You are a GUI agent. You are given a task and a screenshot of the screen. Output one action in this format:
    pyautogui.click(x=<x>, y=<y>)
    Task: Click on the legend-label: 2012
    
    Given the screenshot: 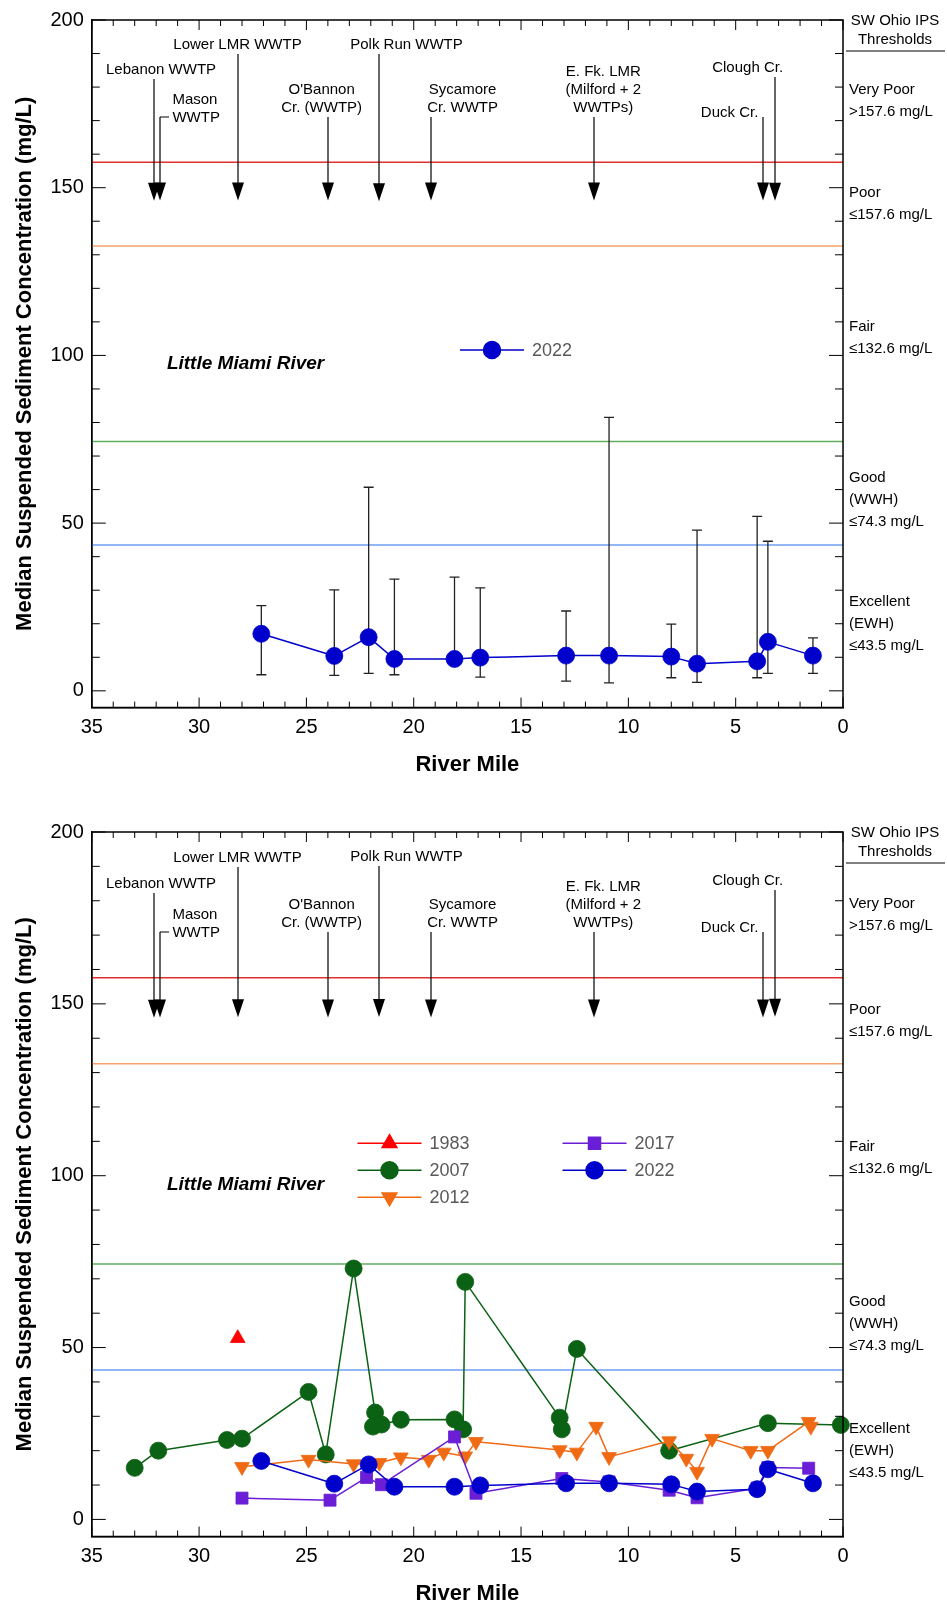 What is the action you would take?
    pyautogui.click(x=449, y=1197)
    